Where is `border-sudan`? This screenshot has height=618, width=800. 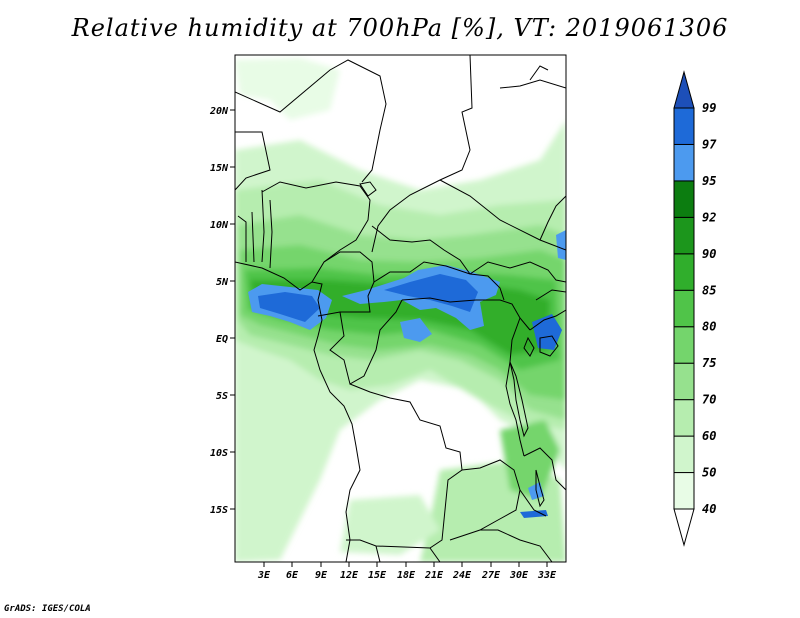 border-sudan is located at coordinates (502, 215).